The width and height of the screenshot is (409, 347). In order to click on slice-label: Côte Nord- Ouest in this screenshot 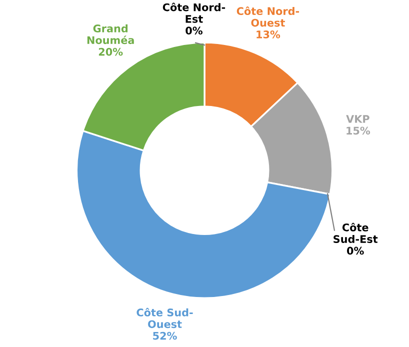, I will do `click(268, 16)`.